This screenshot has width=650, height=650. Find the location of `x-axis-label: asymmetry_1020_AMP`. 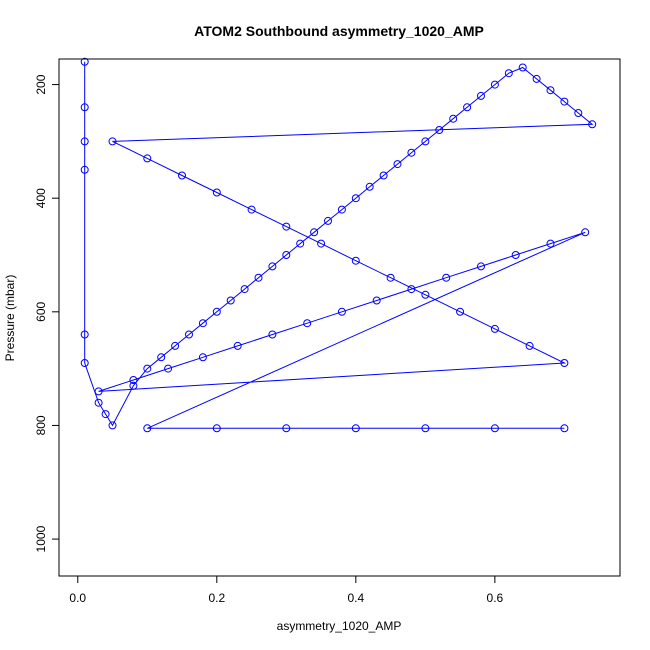

x-axis-label: asymmetry_1020_AMP is located at coordinates (339, 626).